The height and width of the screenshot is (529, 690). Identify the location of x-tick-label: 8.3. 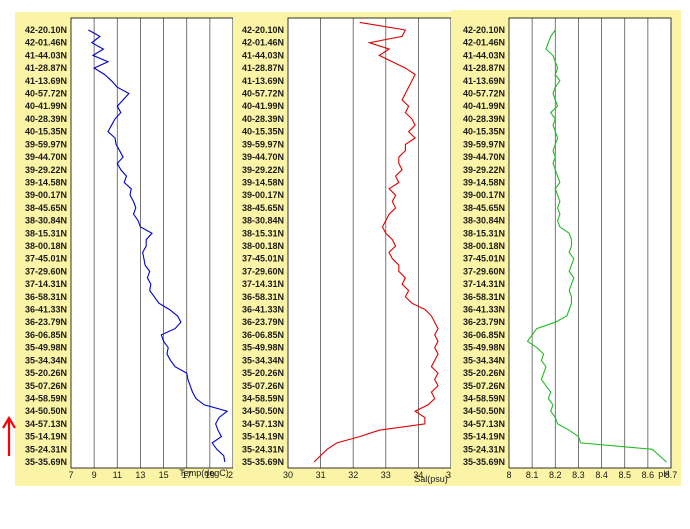
(578, 475).